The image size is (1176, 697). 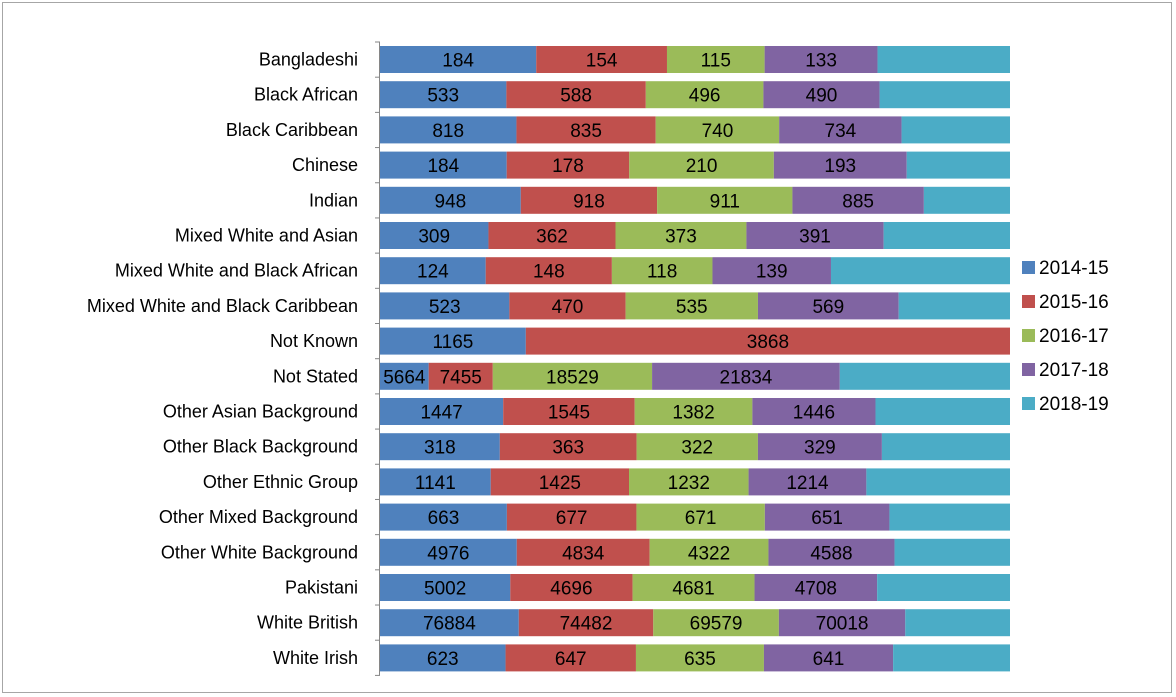 I want to click on category-label-white-irish: White Irish, so click(x=315, y=658).